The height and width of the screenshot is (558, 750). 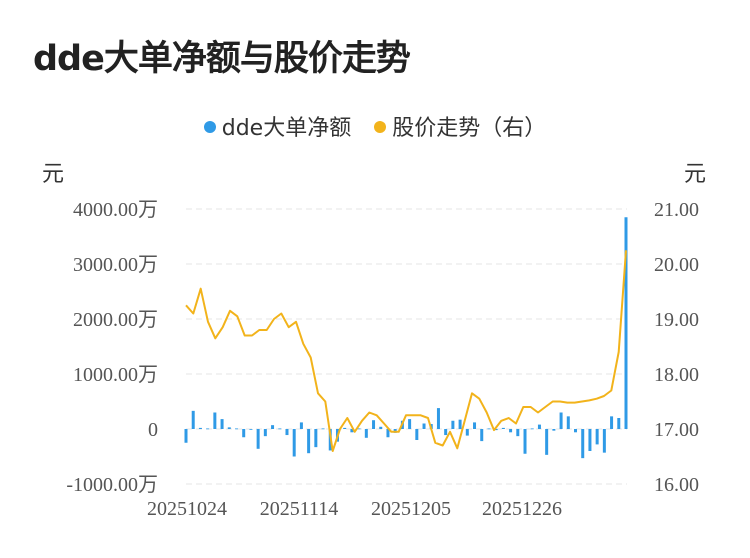 I want to click on legend-dot-price, so click(x=380, y=127).